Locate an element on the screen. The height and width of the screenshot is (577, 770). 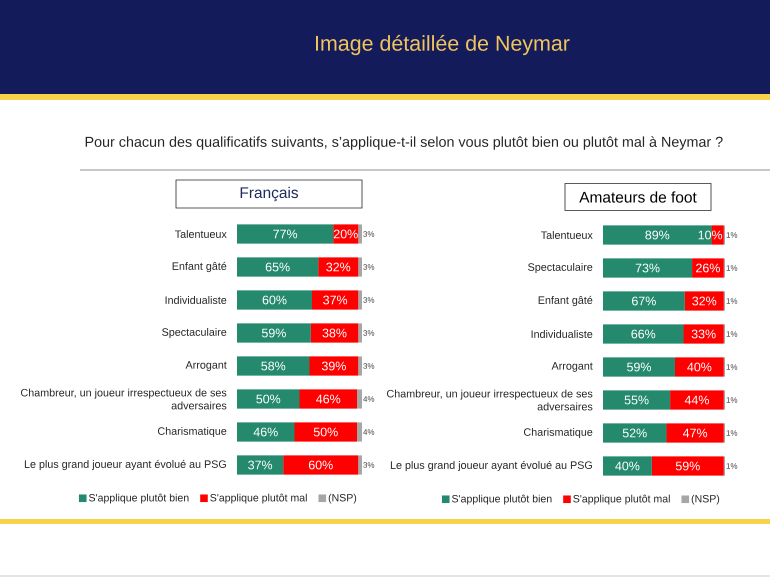
data-label: 47% is located at coordinates (695, 433).